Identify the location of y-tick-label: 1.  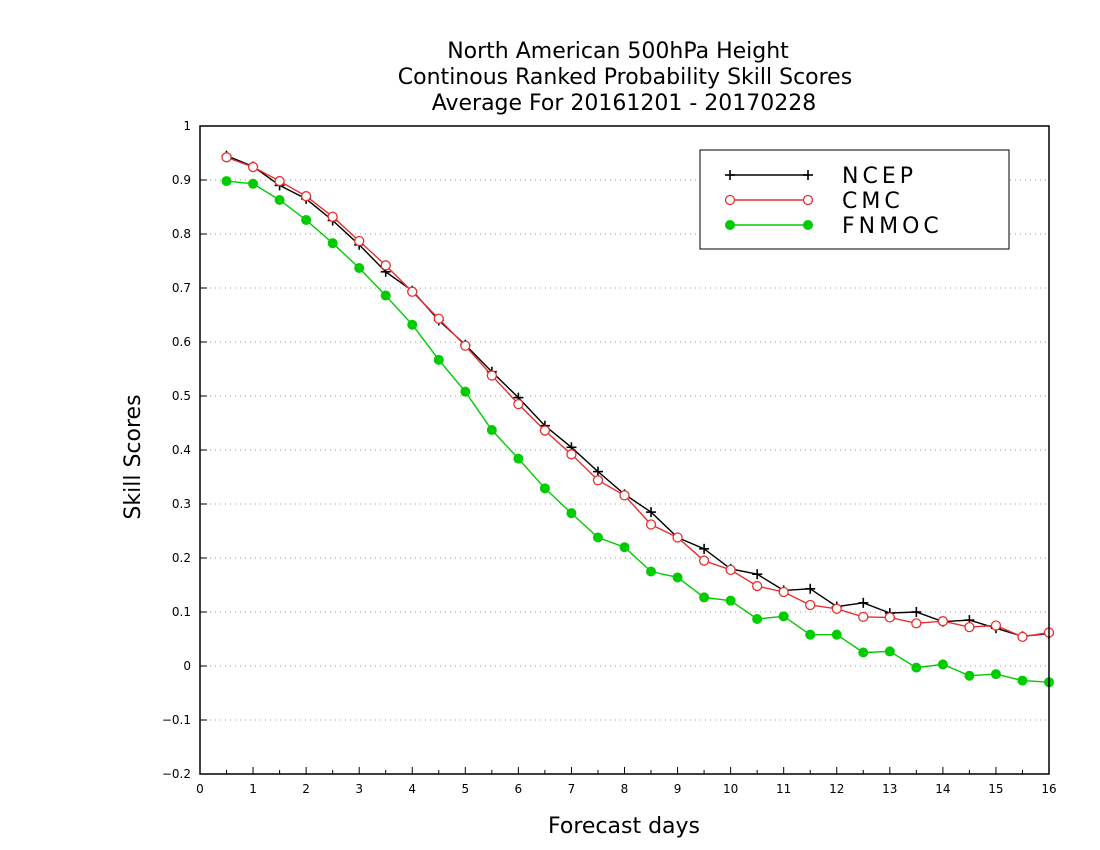
(187, 126).